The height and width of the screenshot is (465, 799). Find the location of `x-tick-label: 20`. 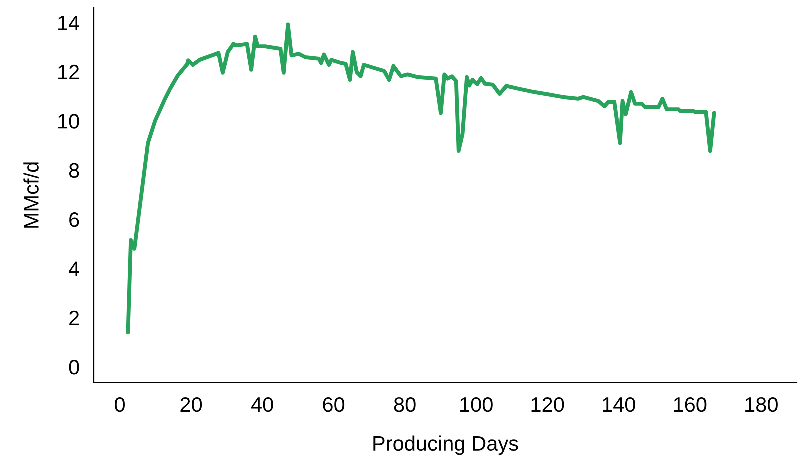

x-tick-label: 20 is located at coordinates (191, 404).